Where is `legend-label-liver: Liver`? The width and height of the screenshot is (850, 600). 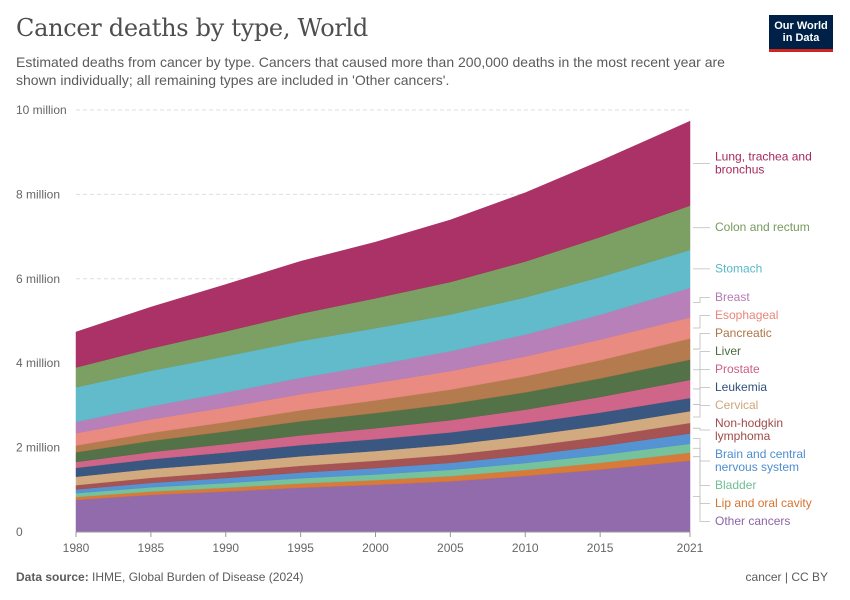 legend-label-liver: Liver is located at coordinates (728, 351).